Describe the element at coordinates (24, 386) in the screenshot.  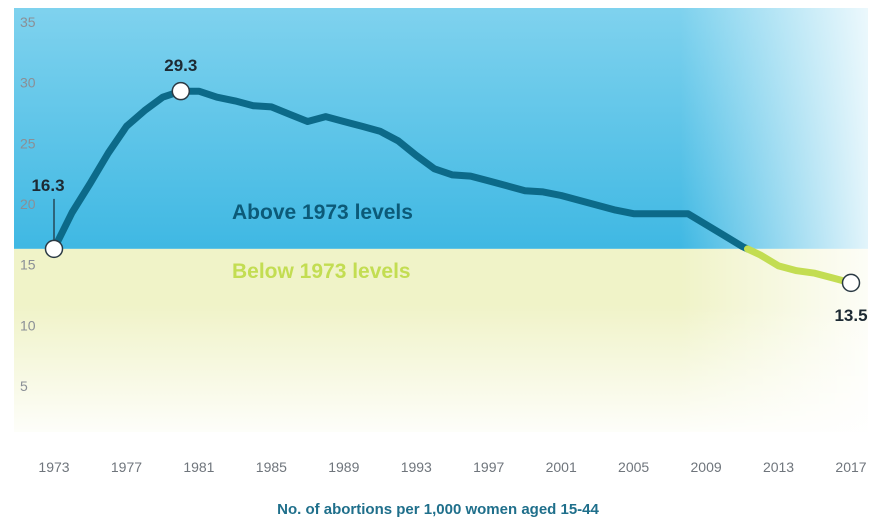
I see `y-tick-label: 5` at that location.